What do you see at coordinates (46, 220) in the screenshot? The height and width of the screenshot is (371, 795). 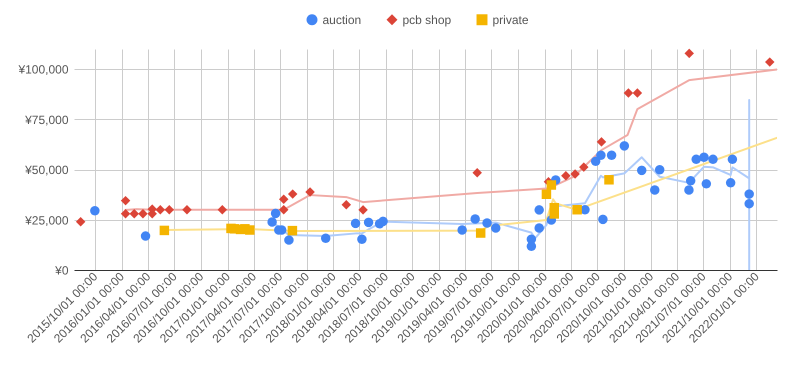 I see `y-tick-label: ¥25,000` at bounding box center [46, 220].